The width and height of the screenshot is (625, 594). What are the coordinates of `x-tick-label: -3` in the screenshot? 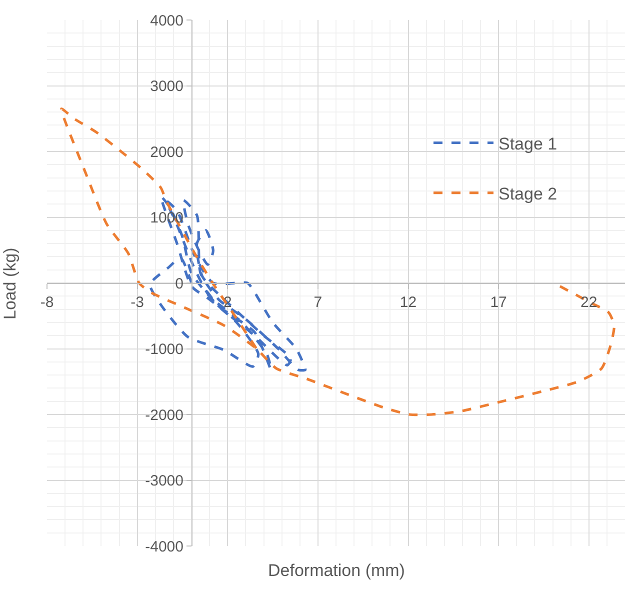 It's located at (137, 302).